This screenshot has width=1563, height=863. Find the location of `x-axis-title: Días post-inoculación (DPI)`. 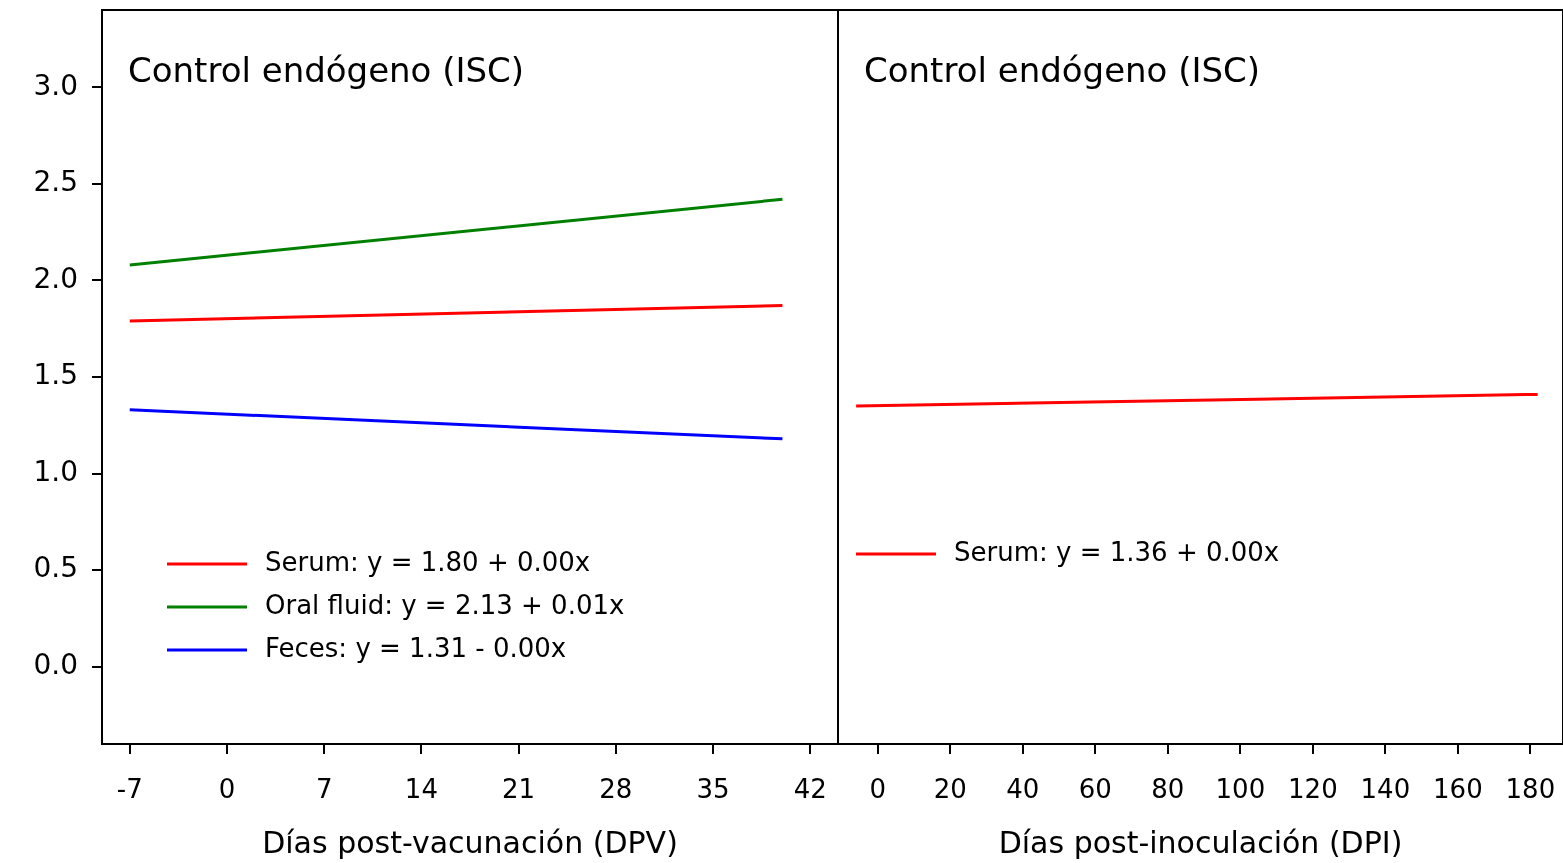

x-axis-title: Días post-inoculación (DPI) is located at coordinates (1200, 842).